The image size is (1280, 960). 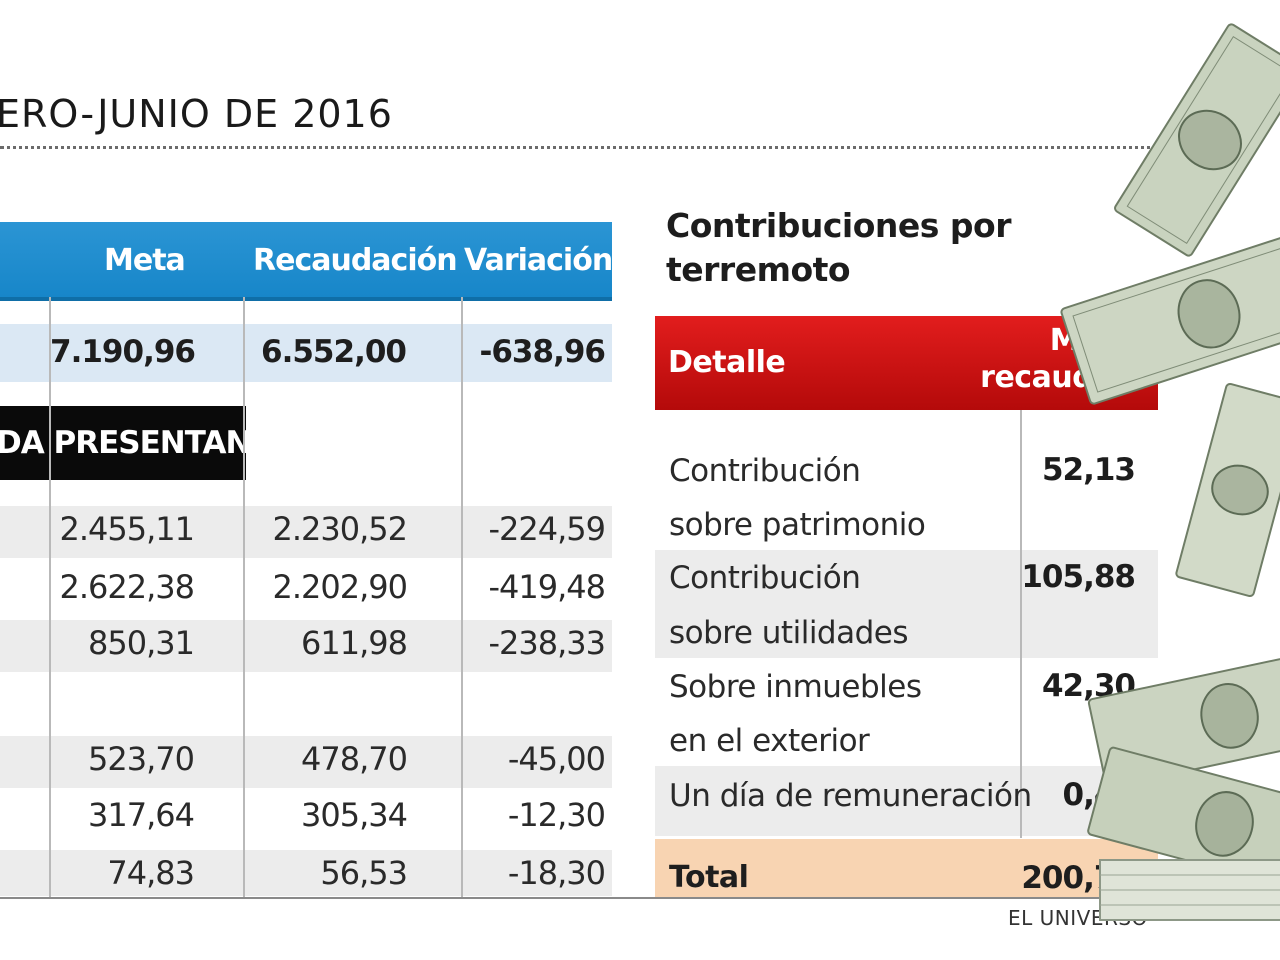 I want to click on cell-variacion: -18,30, so click(x=556, y=873).